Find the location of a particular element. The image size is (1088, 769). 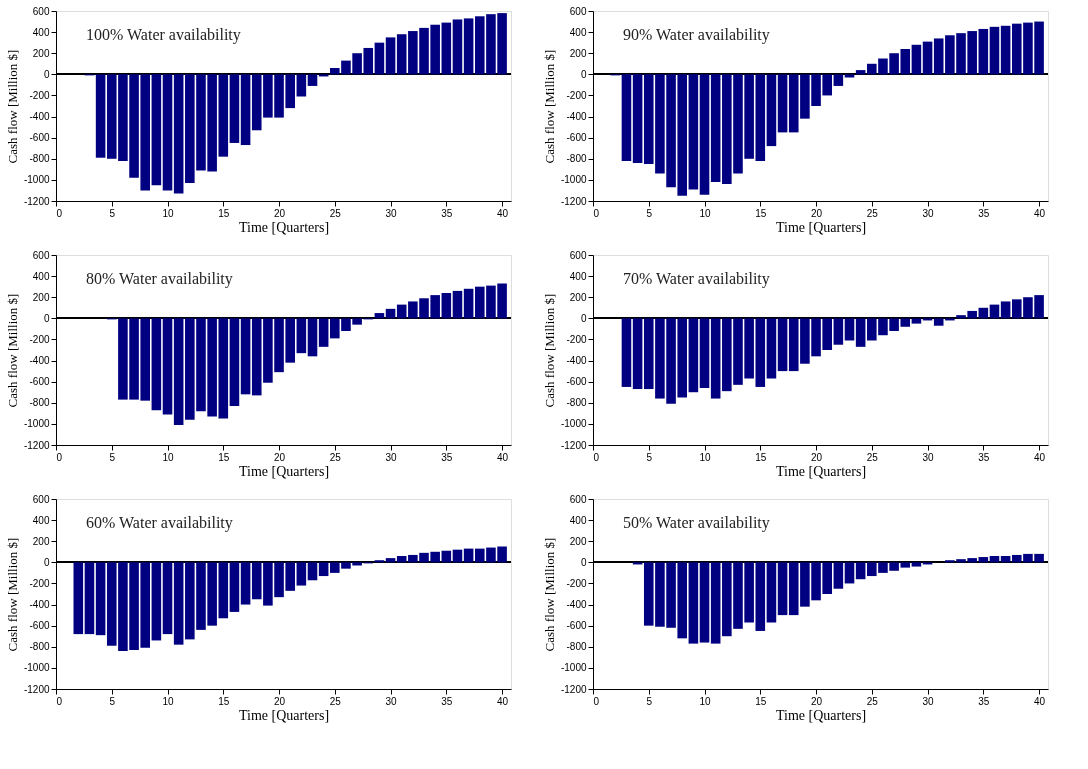

annotation: 50% Water availability is located at coordinates (696, 523).